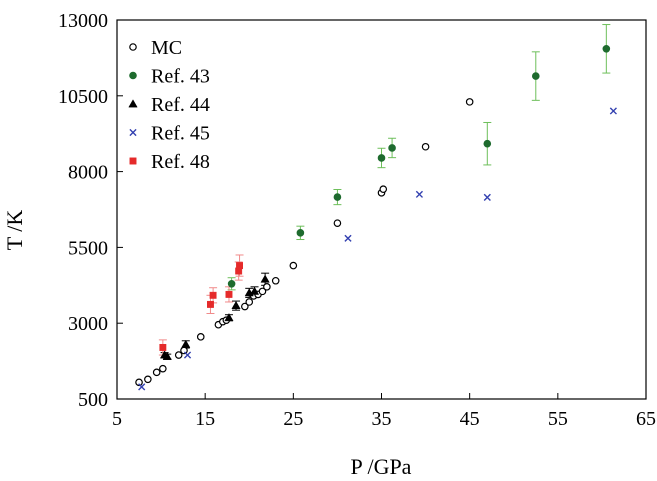 The width and height of the screenshot is (657, 481). Describe the element at coordinates (180, 105) in the screenshot. I see `legend-label-ref-44: Ref. 44` at that location.